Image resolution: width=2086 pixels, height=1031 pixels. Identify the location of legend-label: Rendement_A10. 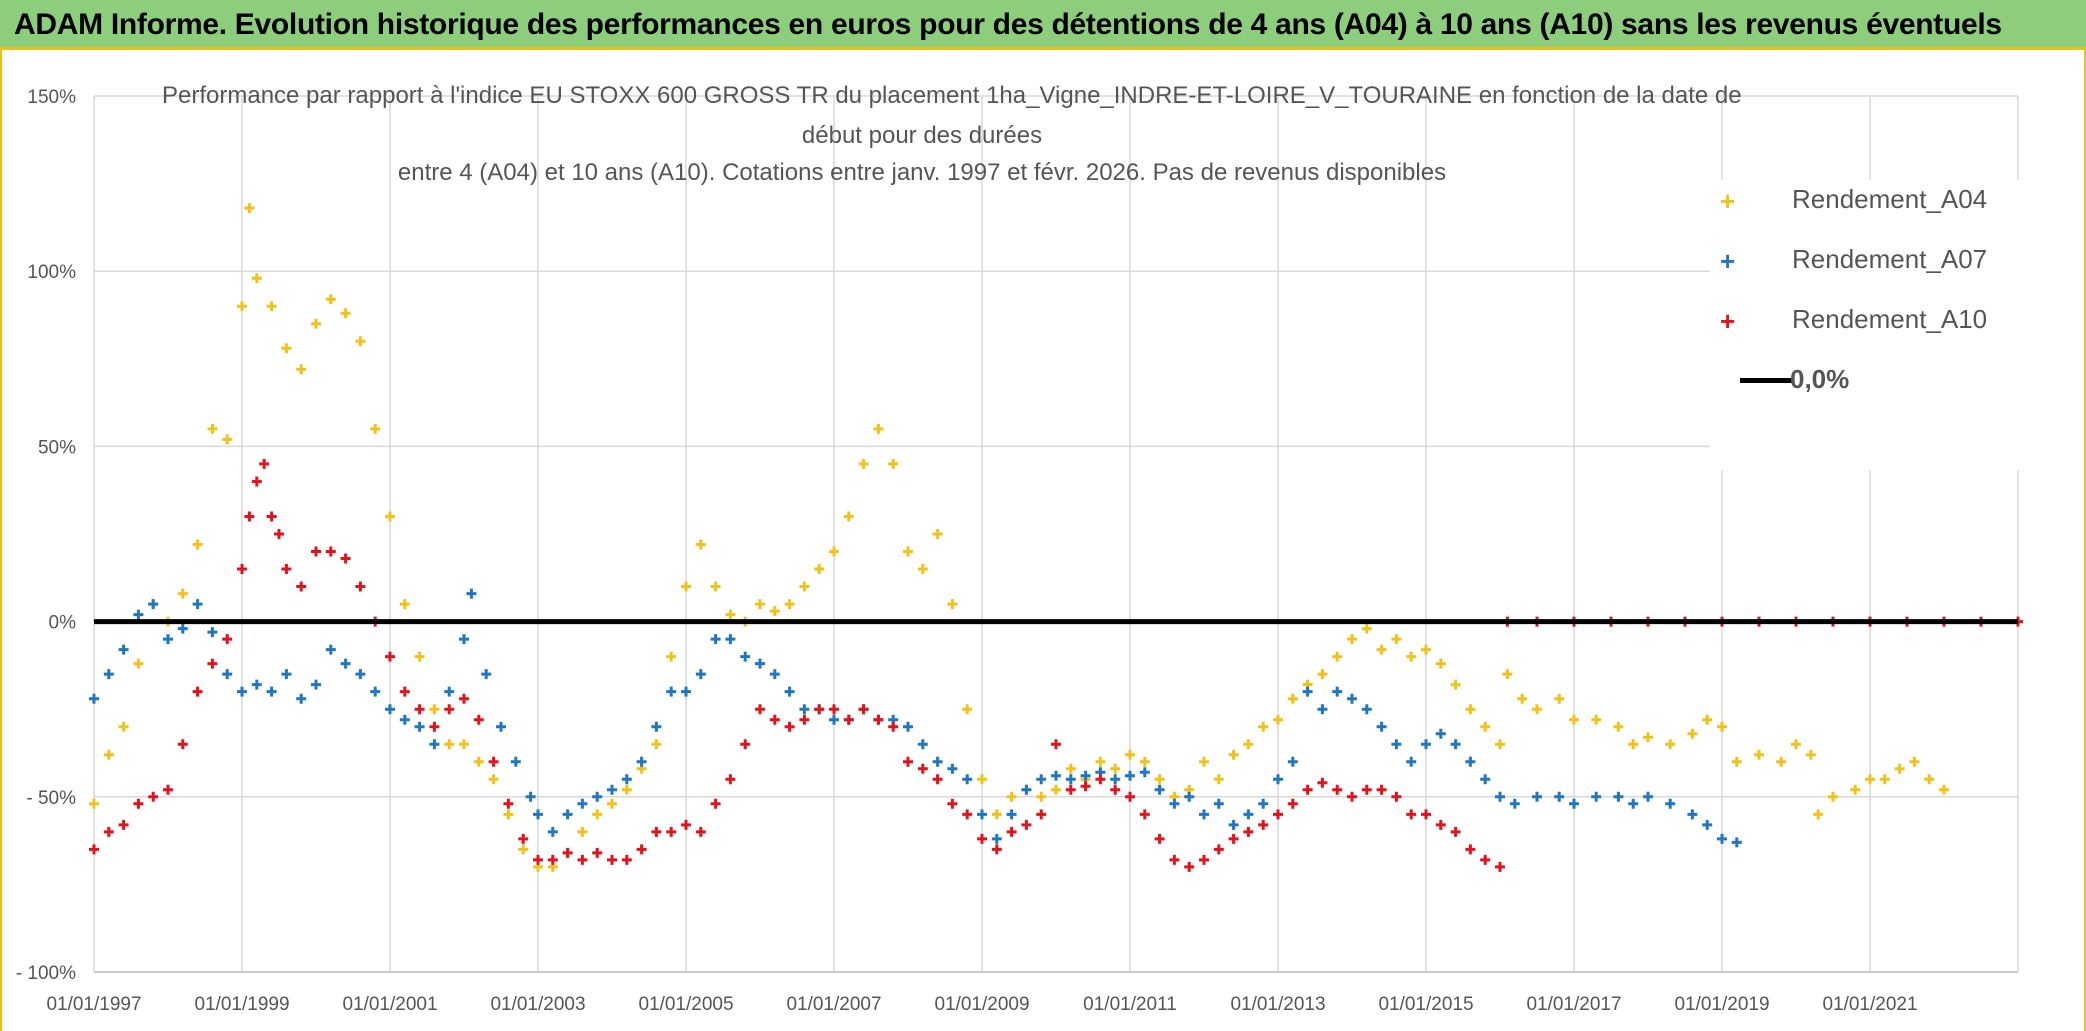
(1890, 319).